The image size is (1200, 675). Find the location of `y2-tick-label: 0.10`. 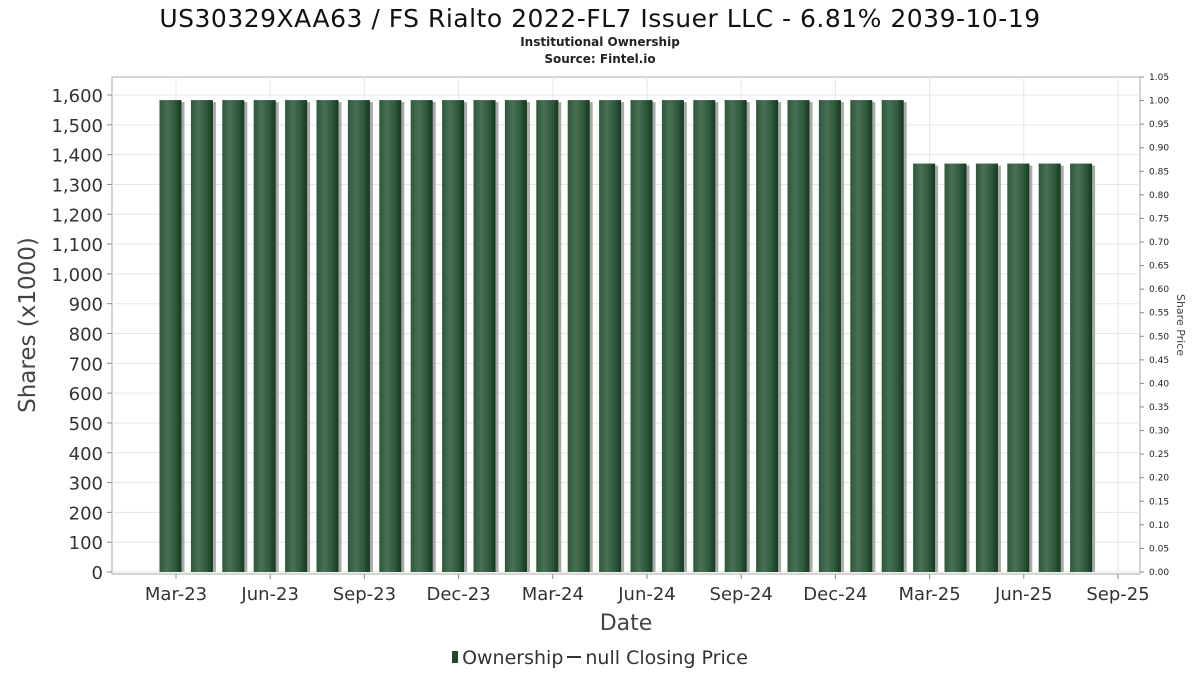

y2-tick-label: 0.10 is located at coordinates (1159, 526).